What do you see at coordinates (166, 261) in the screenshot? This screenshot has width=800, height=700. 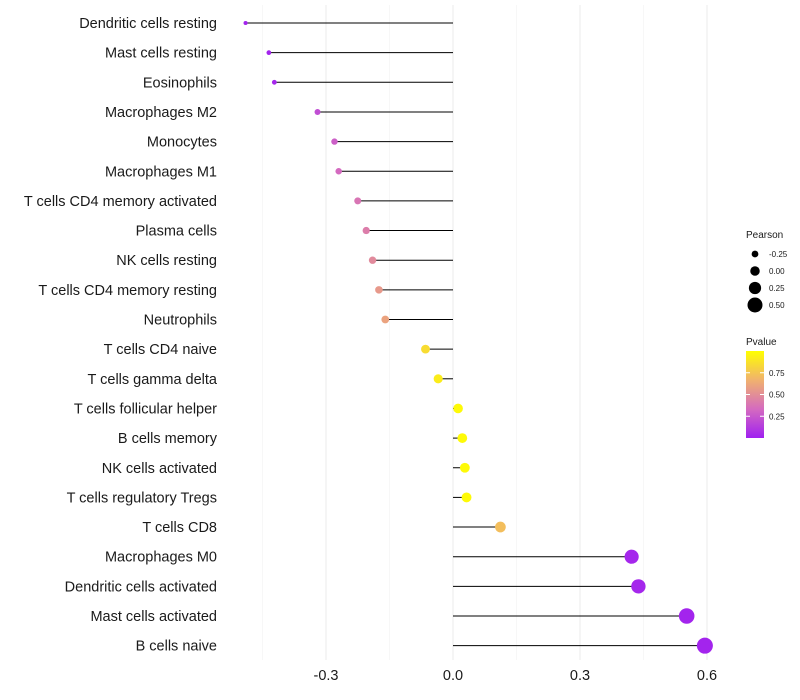 I see `category-label: NK cells resting` at bounding box center [166, 261].